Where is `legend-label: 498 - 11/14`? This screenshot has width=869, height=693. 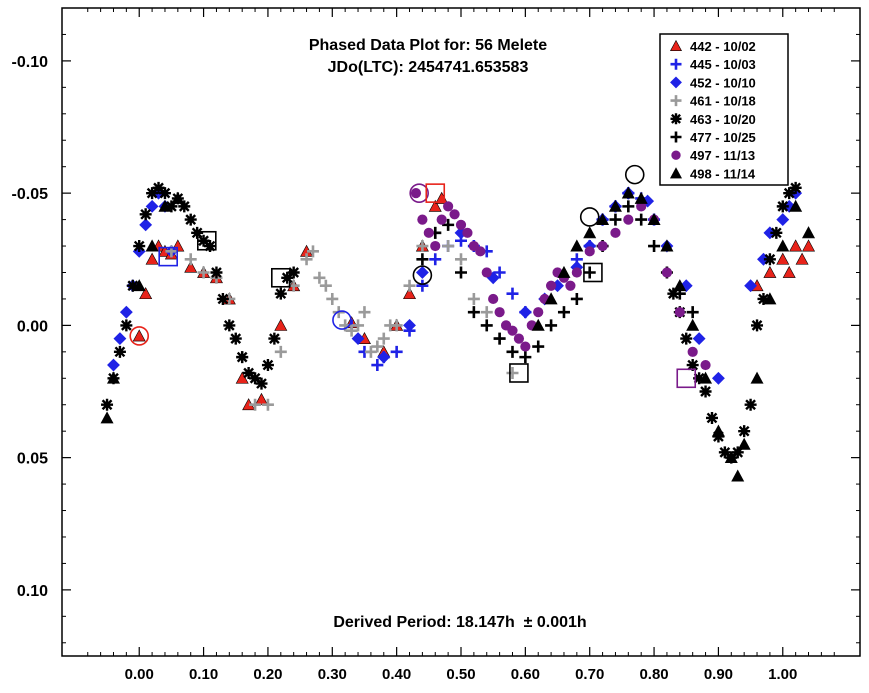 legend-label: 498 - 11/14 is located at coordinates (723, 173).